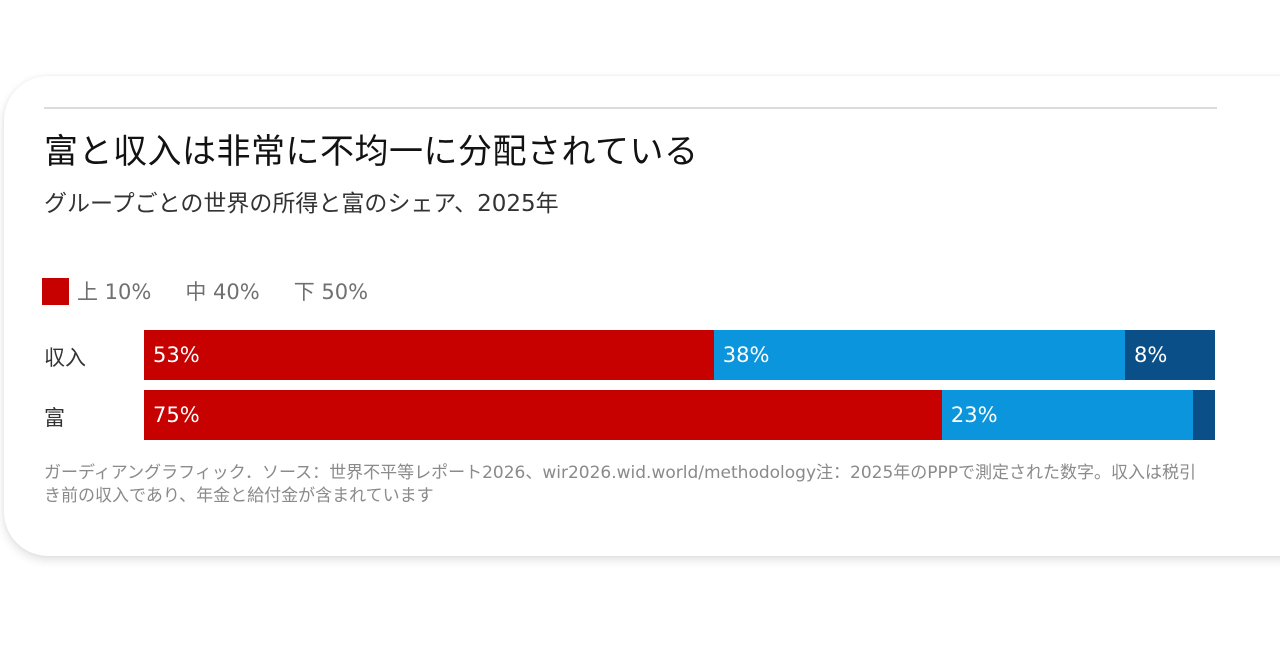 This screenshot has width=1280, height=670. Describe the element at coordinates (1170, 355) in the screenshot. I see `bar-segment-income-bottom-50: 8%` at that location.